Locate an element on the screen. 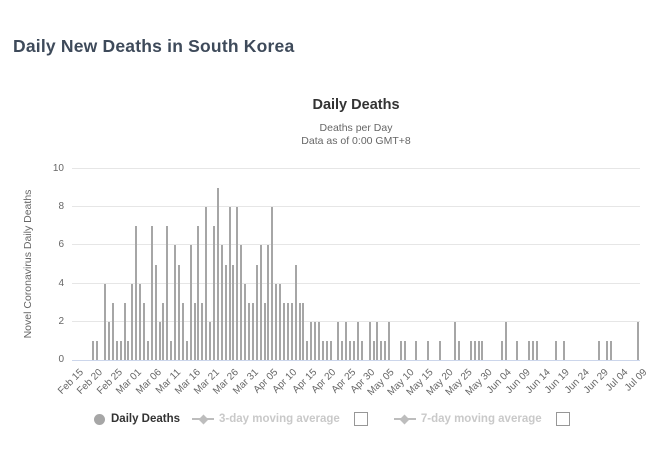  legend-item-daily-deaths: Daily Deaths is located at coordinates (137, 419).